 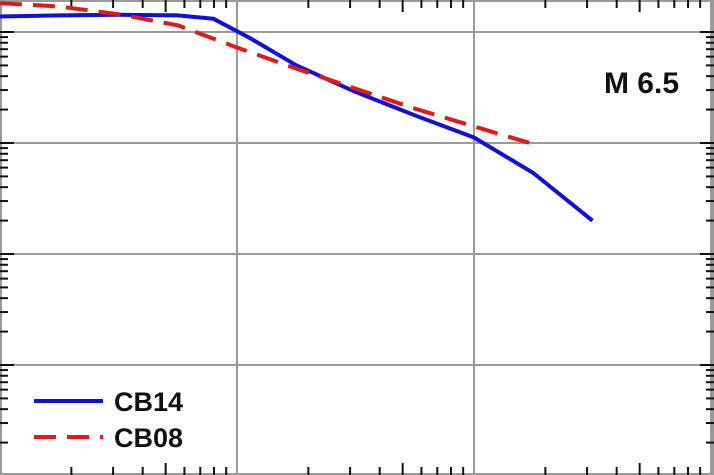 I want to click on magnitude-annotation: M 6.5, so click(x=641, y=83).